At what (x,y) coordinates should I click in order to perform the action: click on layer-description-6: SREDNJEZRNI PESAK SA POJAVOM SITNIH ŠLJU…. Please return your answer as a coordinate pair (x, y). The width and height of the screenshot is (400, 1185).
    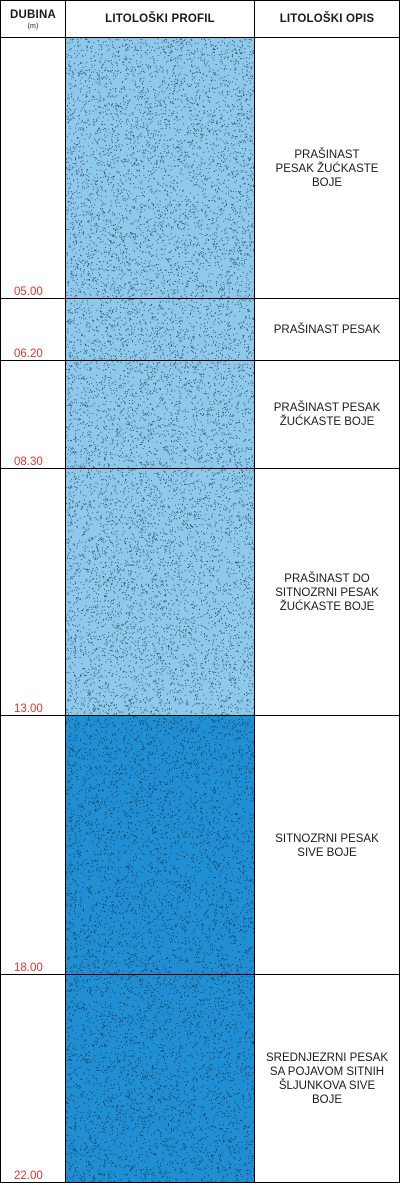
    Looking at the image, I should click on (327, 1079).